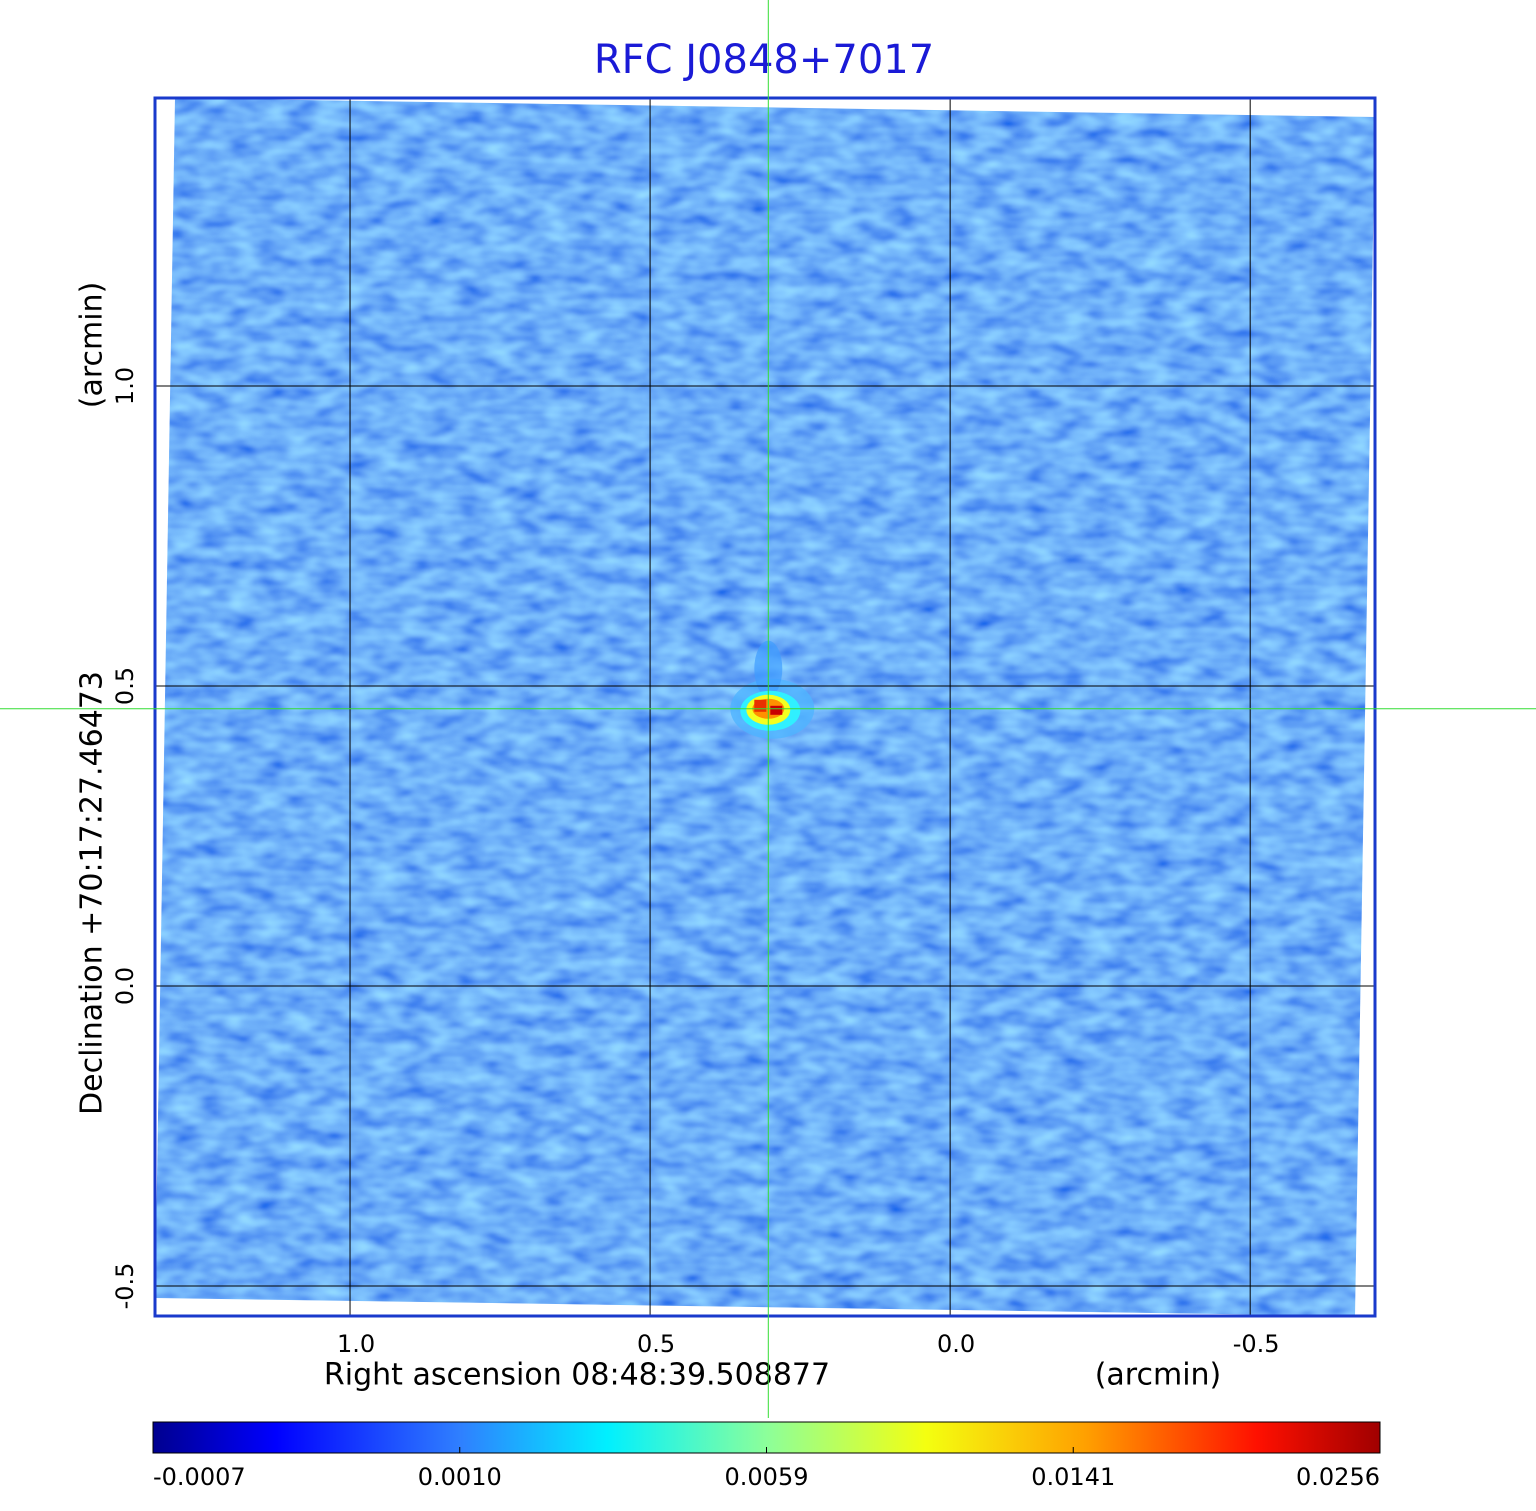  What do you see at coordinates (1256, 1344) in the screenshot?
I see `x-tick-label: -0.5` at bounding box center [1256, 1344].